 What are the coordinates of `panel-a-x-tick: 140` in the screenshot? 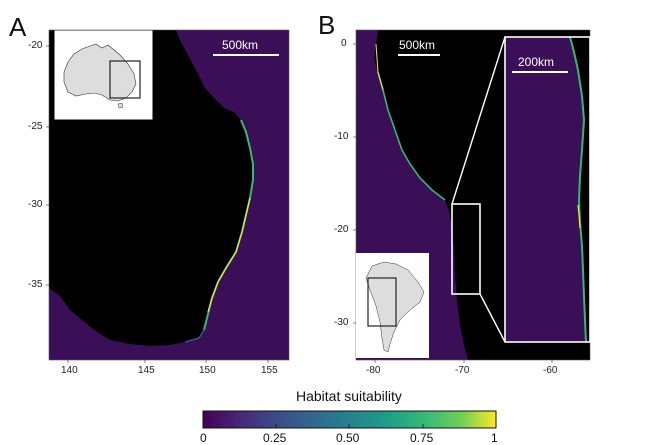 It's located at (69, 370).